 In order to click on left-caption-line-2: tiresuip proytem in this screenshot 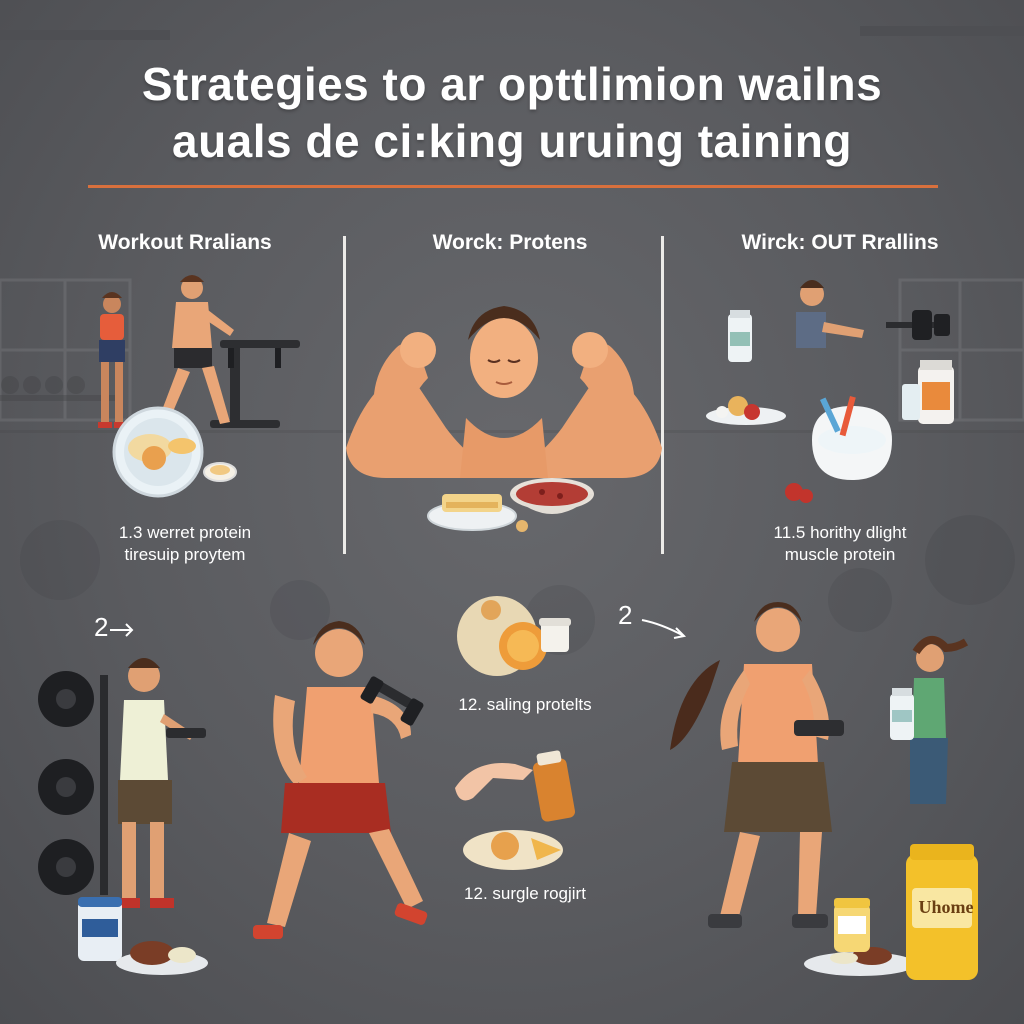, I will do `click(185, 554)`.